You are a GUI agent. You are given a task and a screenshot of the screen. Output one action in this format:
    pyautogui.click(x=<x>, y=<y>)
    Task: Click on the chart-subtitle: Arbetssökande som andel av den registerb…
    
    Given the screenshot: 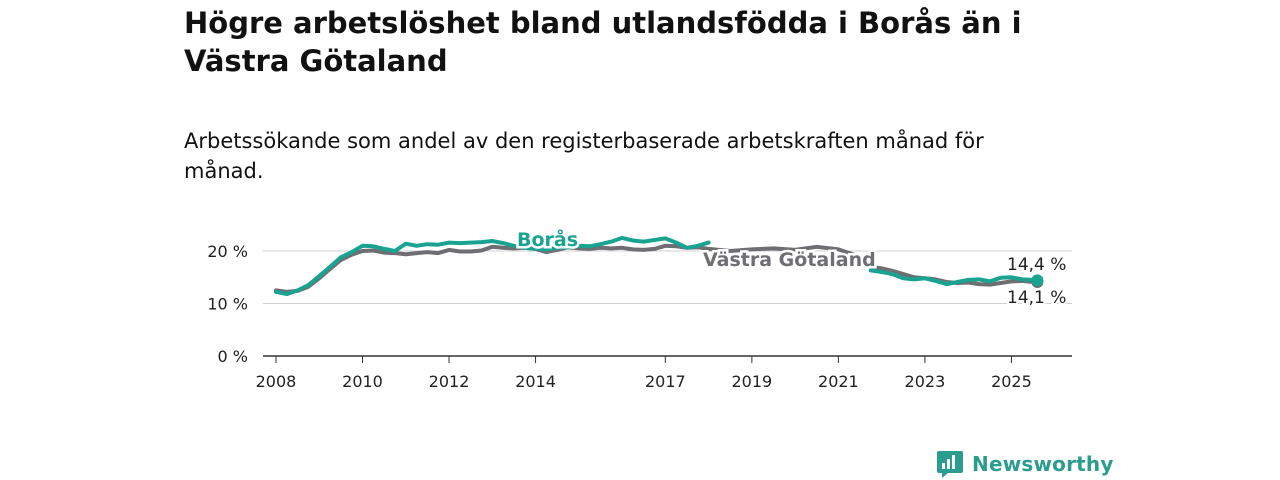 What is the action you would take?
    pyautogui.click(x=584, y=156)
    